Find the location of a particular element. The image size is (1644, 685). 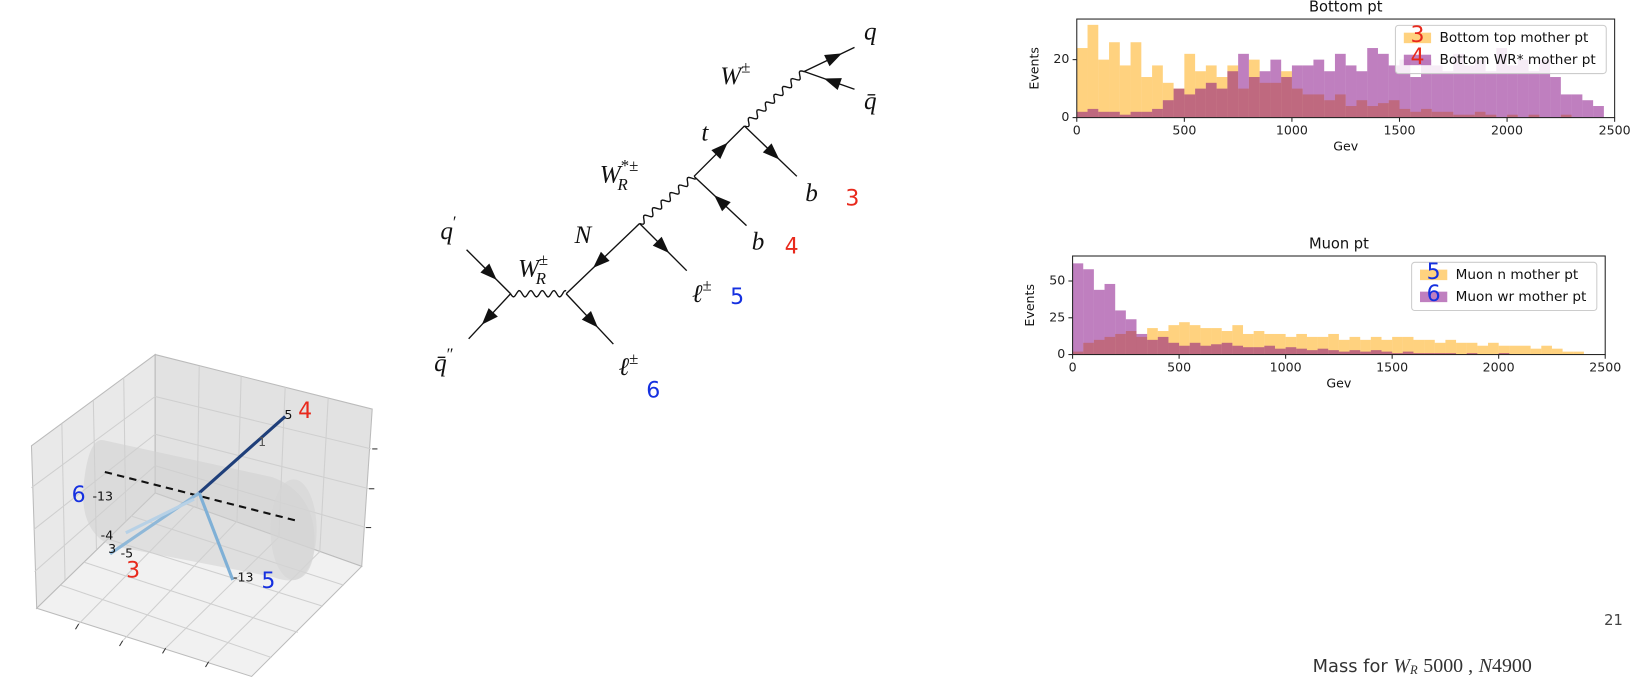

label-base: N is located at coordinates (583, 235).